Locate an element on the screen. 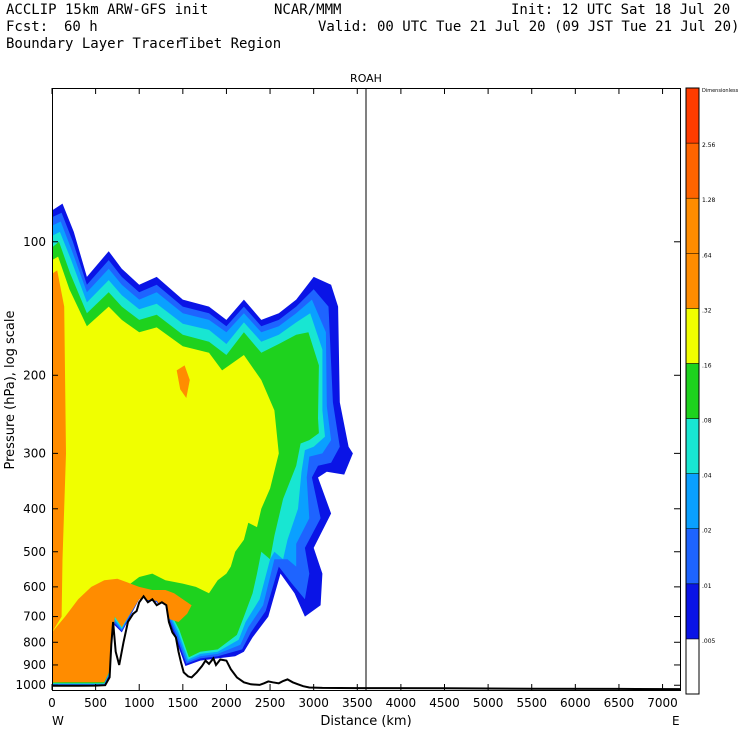 The height and width of the screenshot is (740, 740). x-tick-label: 0 is located at coordinates (52, 703).